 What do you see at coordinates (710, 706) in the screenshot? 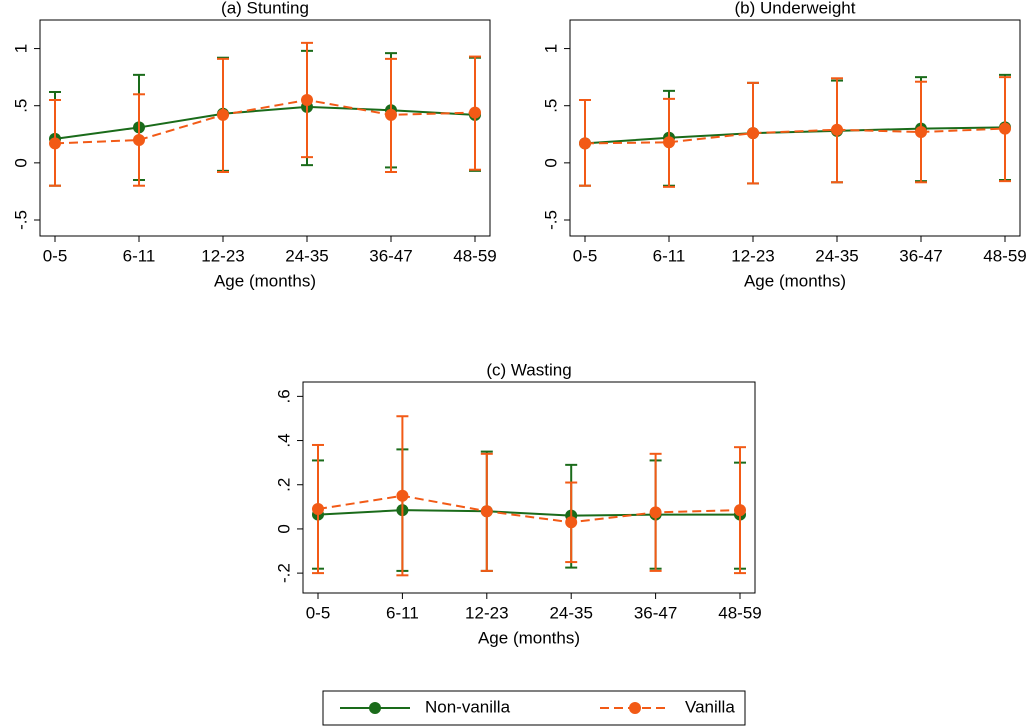
I see `legend-label: Vanilla` at bounding box center [710, 706].